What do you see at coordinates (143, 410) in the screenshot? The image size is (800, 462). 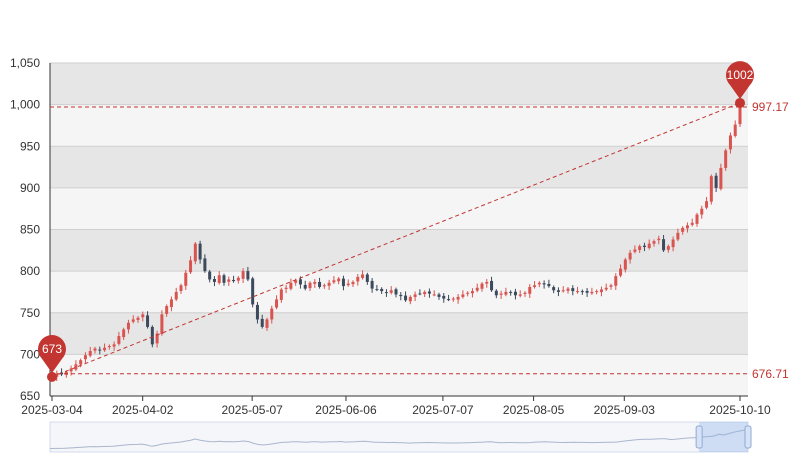 I see `x-tick-label: 2025-04-02` at bounding box center [143, 410].